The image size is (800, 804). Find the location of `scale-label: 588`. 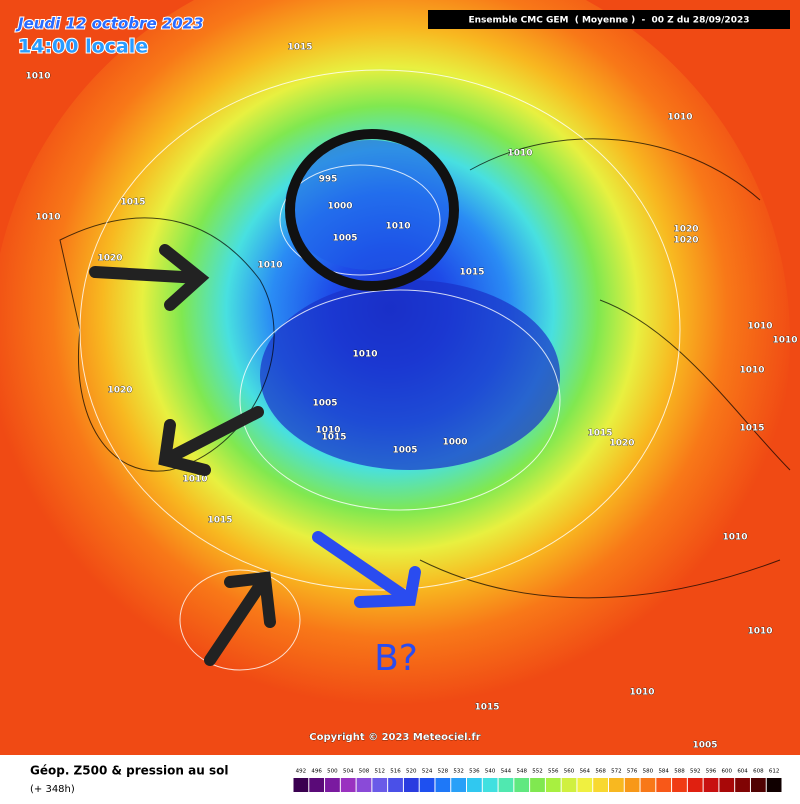

scale-label: 588 is located at coordinates (679, 772).